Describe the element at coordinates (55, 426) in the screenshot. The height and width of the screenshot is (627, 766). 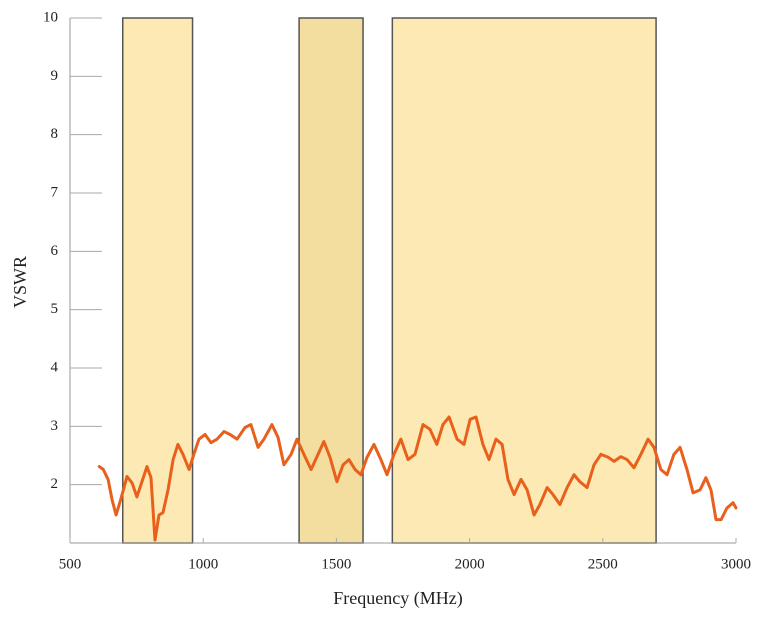
I see `y-tick-label: 3` at that location.